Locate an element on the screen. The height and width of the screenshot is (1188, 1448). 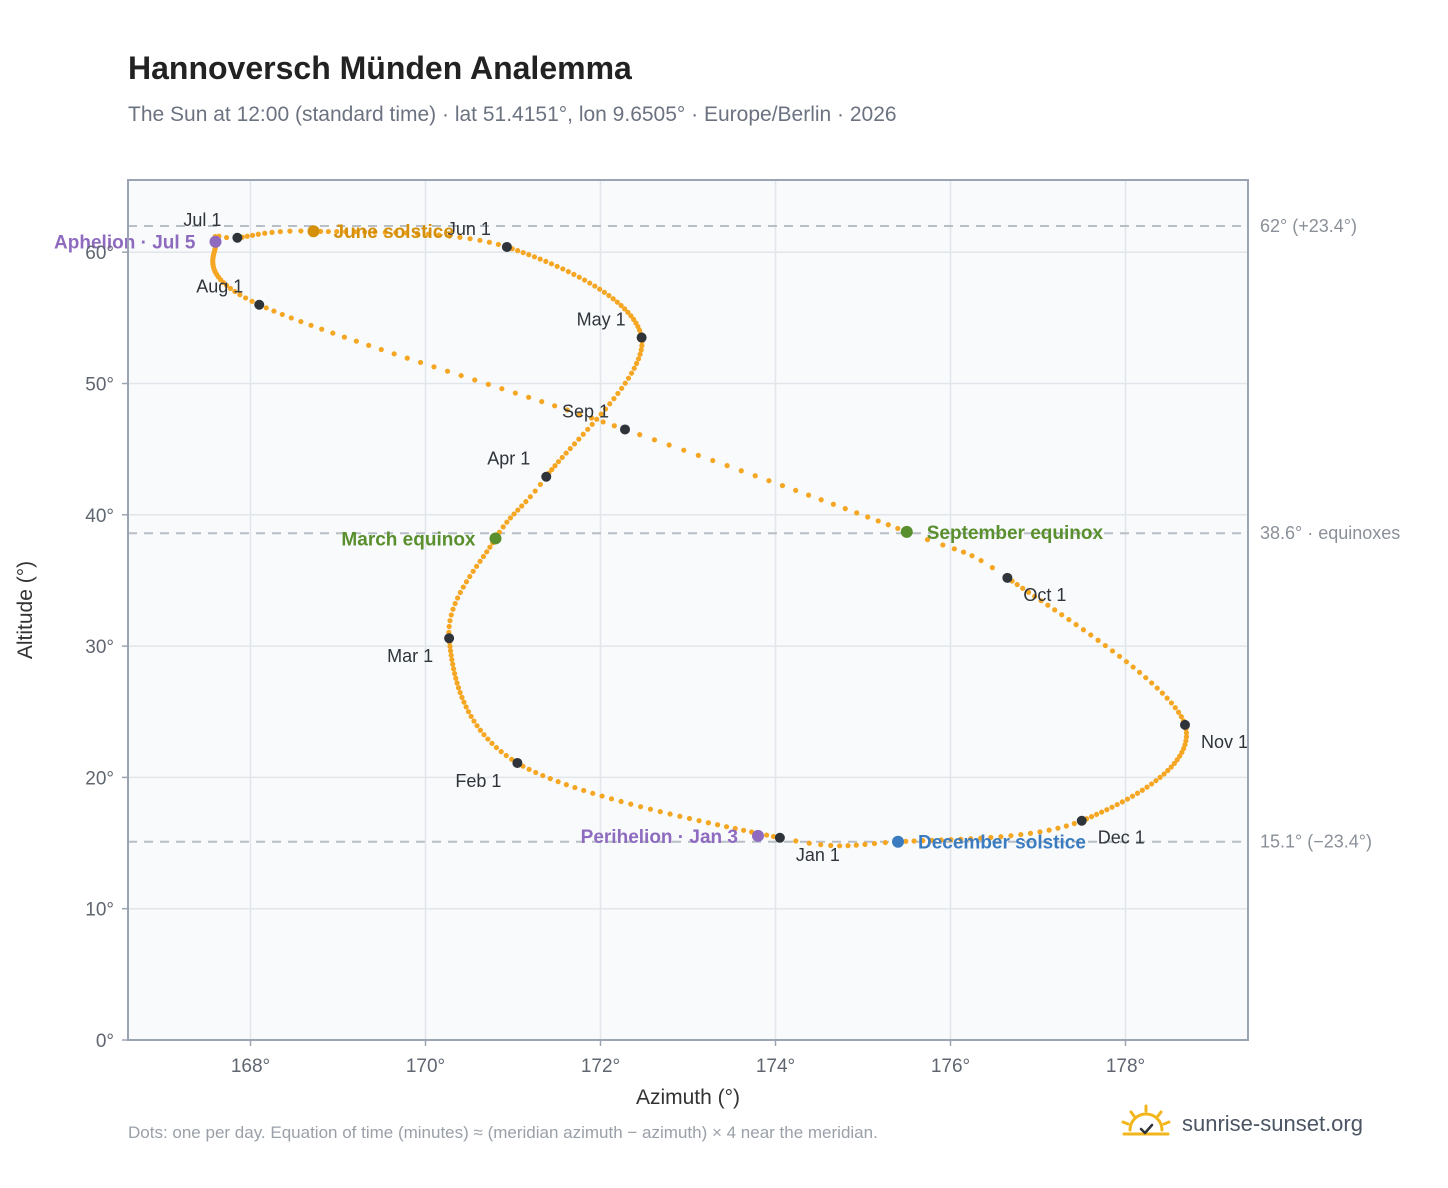
reference-line-label: 62° (+23.4°) is located at coordinates (1308, 226).